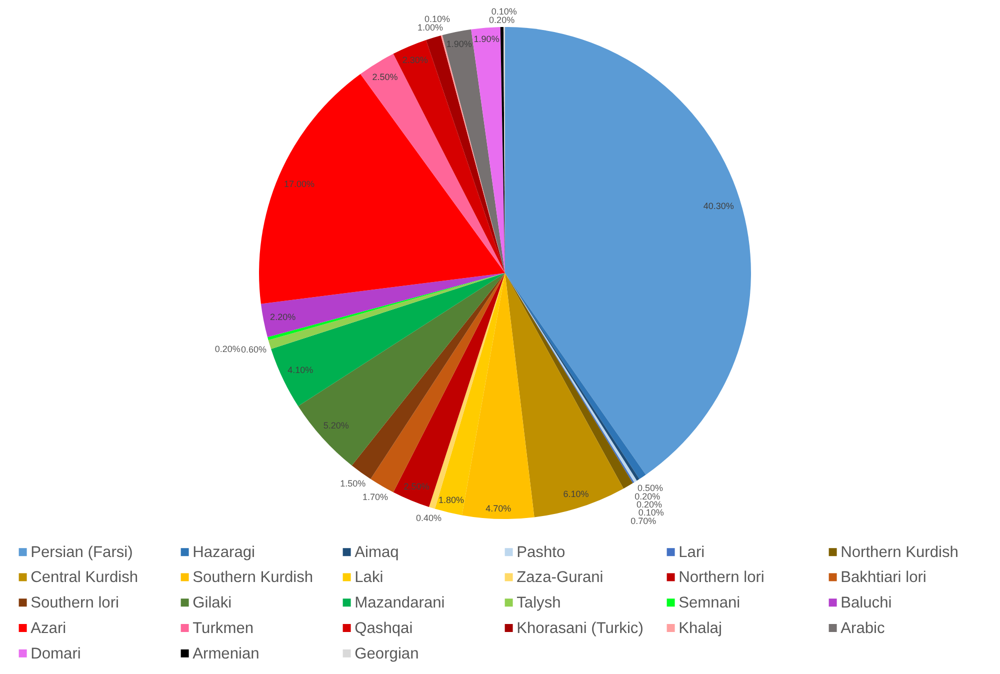 The width and height of the screenshot is (1000, 674). Describe the element at coordinates (223, 628) in the screenshot. I see `legend-label: Turkmen` at that location.